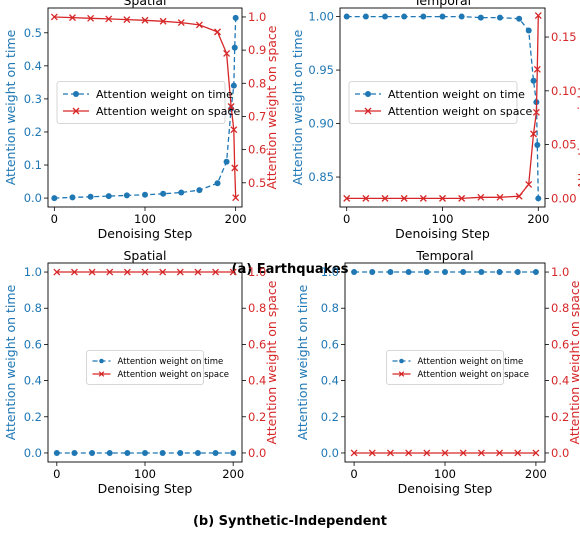 Image resolution: width=580 pixels, height=537 pixels. Describe the element at coordinates (257, 183) in the screenshot. I see `y-right-tick-label: 0.5` at that location.